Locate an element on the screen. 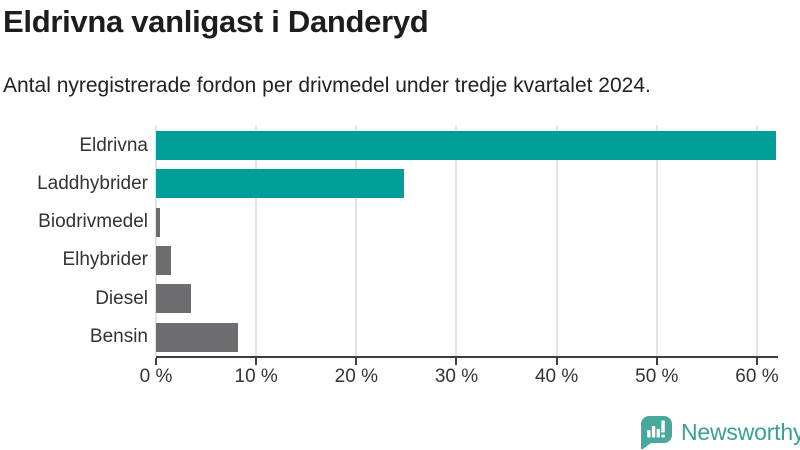 The image size is (800, 450). x-tick-label: 40 % is located at coordinates (556, 376).